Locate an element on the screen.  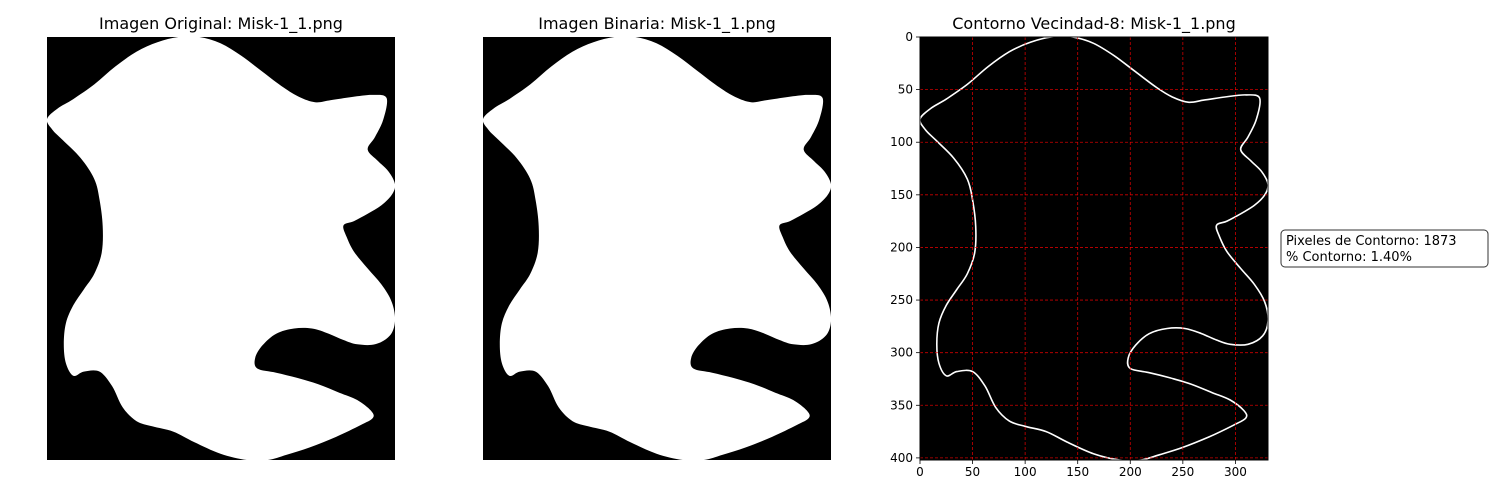
info-box-frame is located at coordinates (1384, 248).